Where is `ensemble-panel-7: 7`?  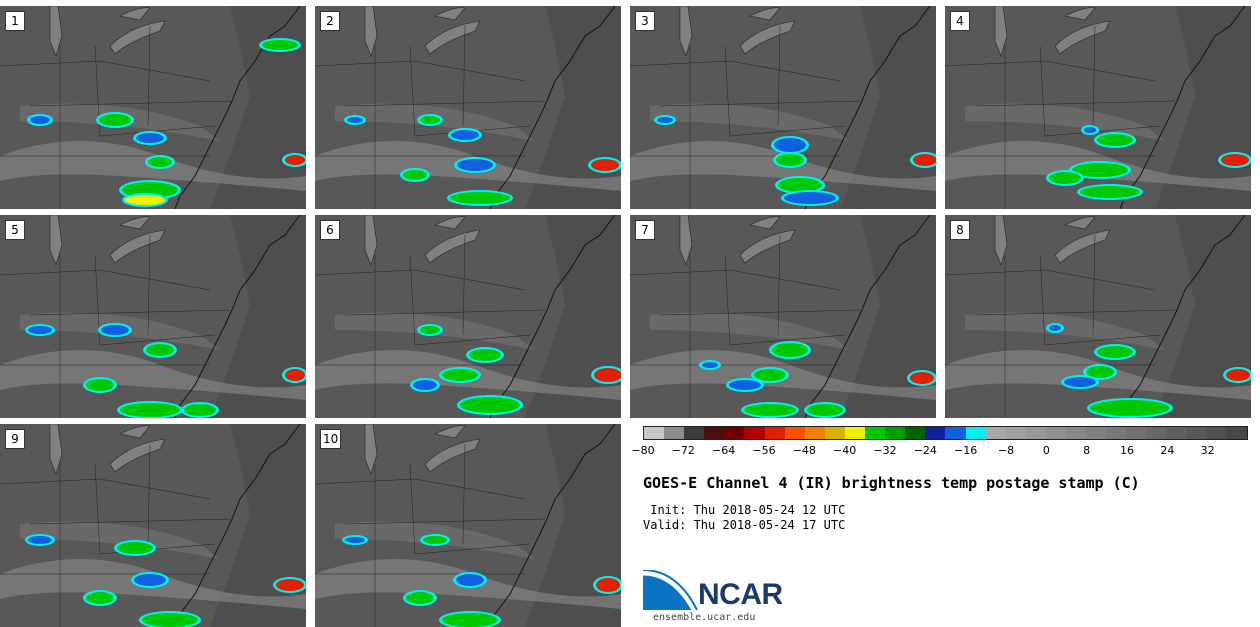 ensemble-panel-7: 7 is located at coordinates (783, 316).